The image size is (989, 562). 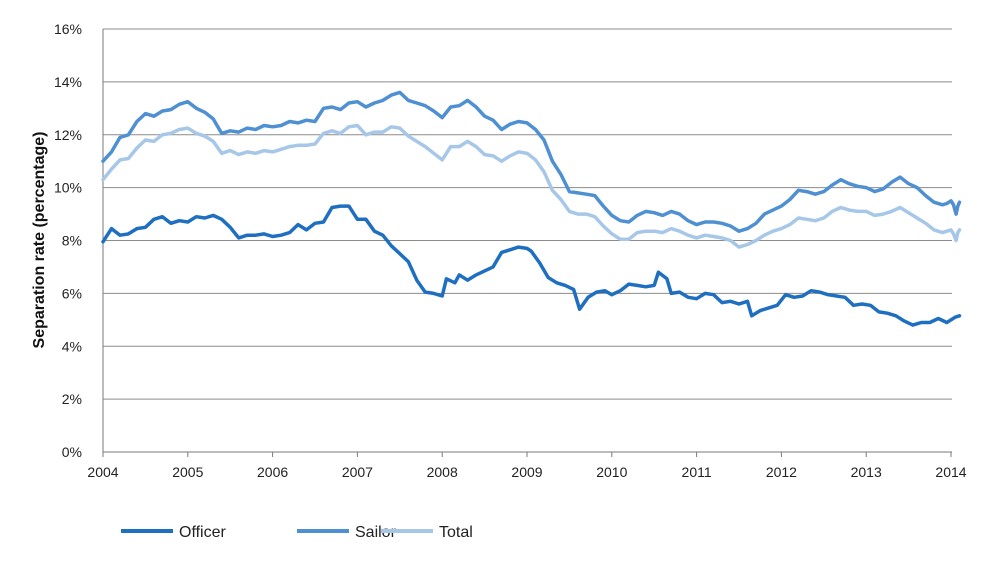 What do you see at coordinates (781, 472) in the screenshot?
I see `x-tick-label: 2012` at bounding box center [781, 472].